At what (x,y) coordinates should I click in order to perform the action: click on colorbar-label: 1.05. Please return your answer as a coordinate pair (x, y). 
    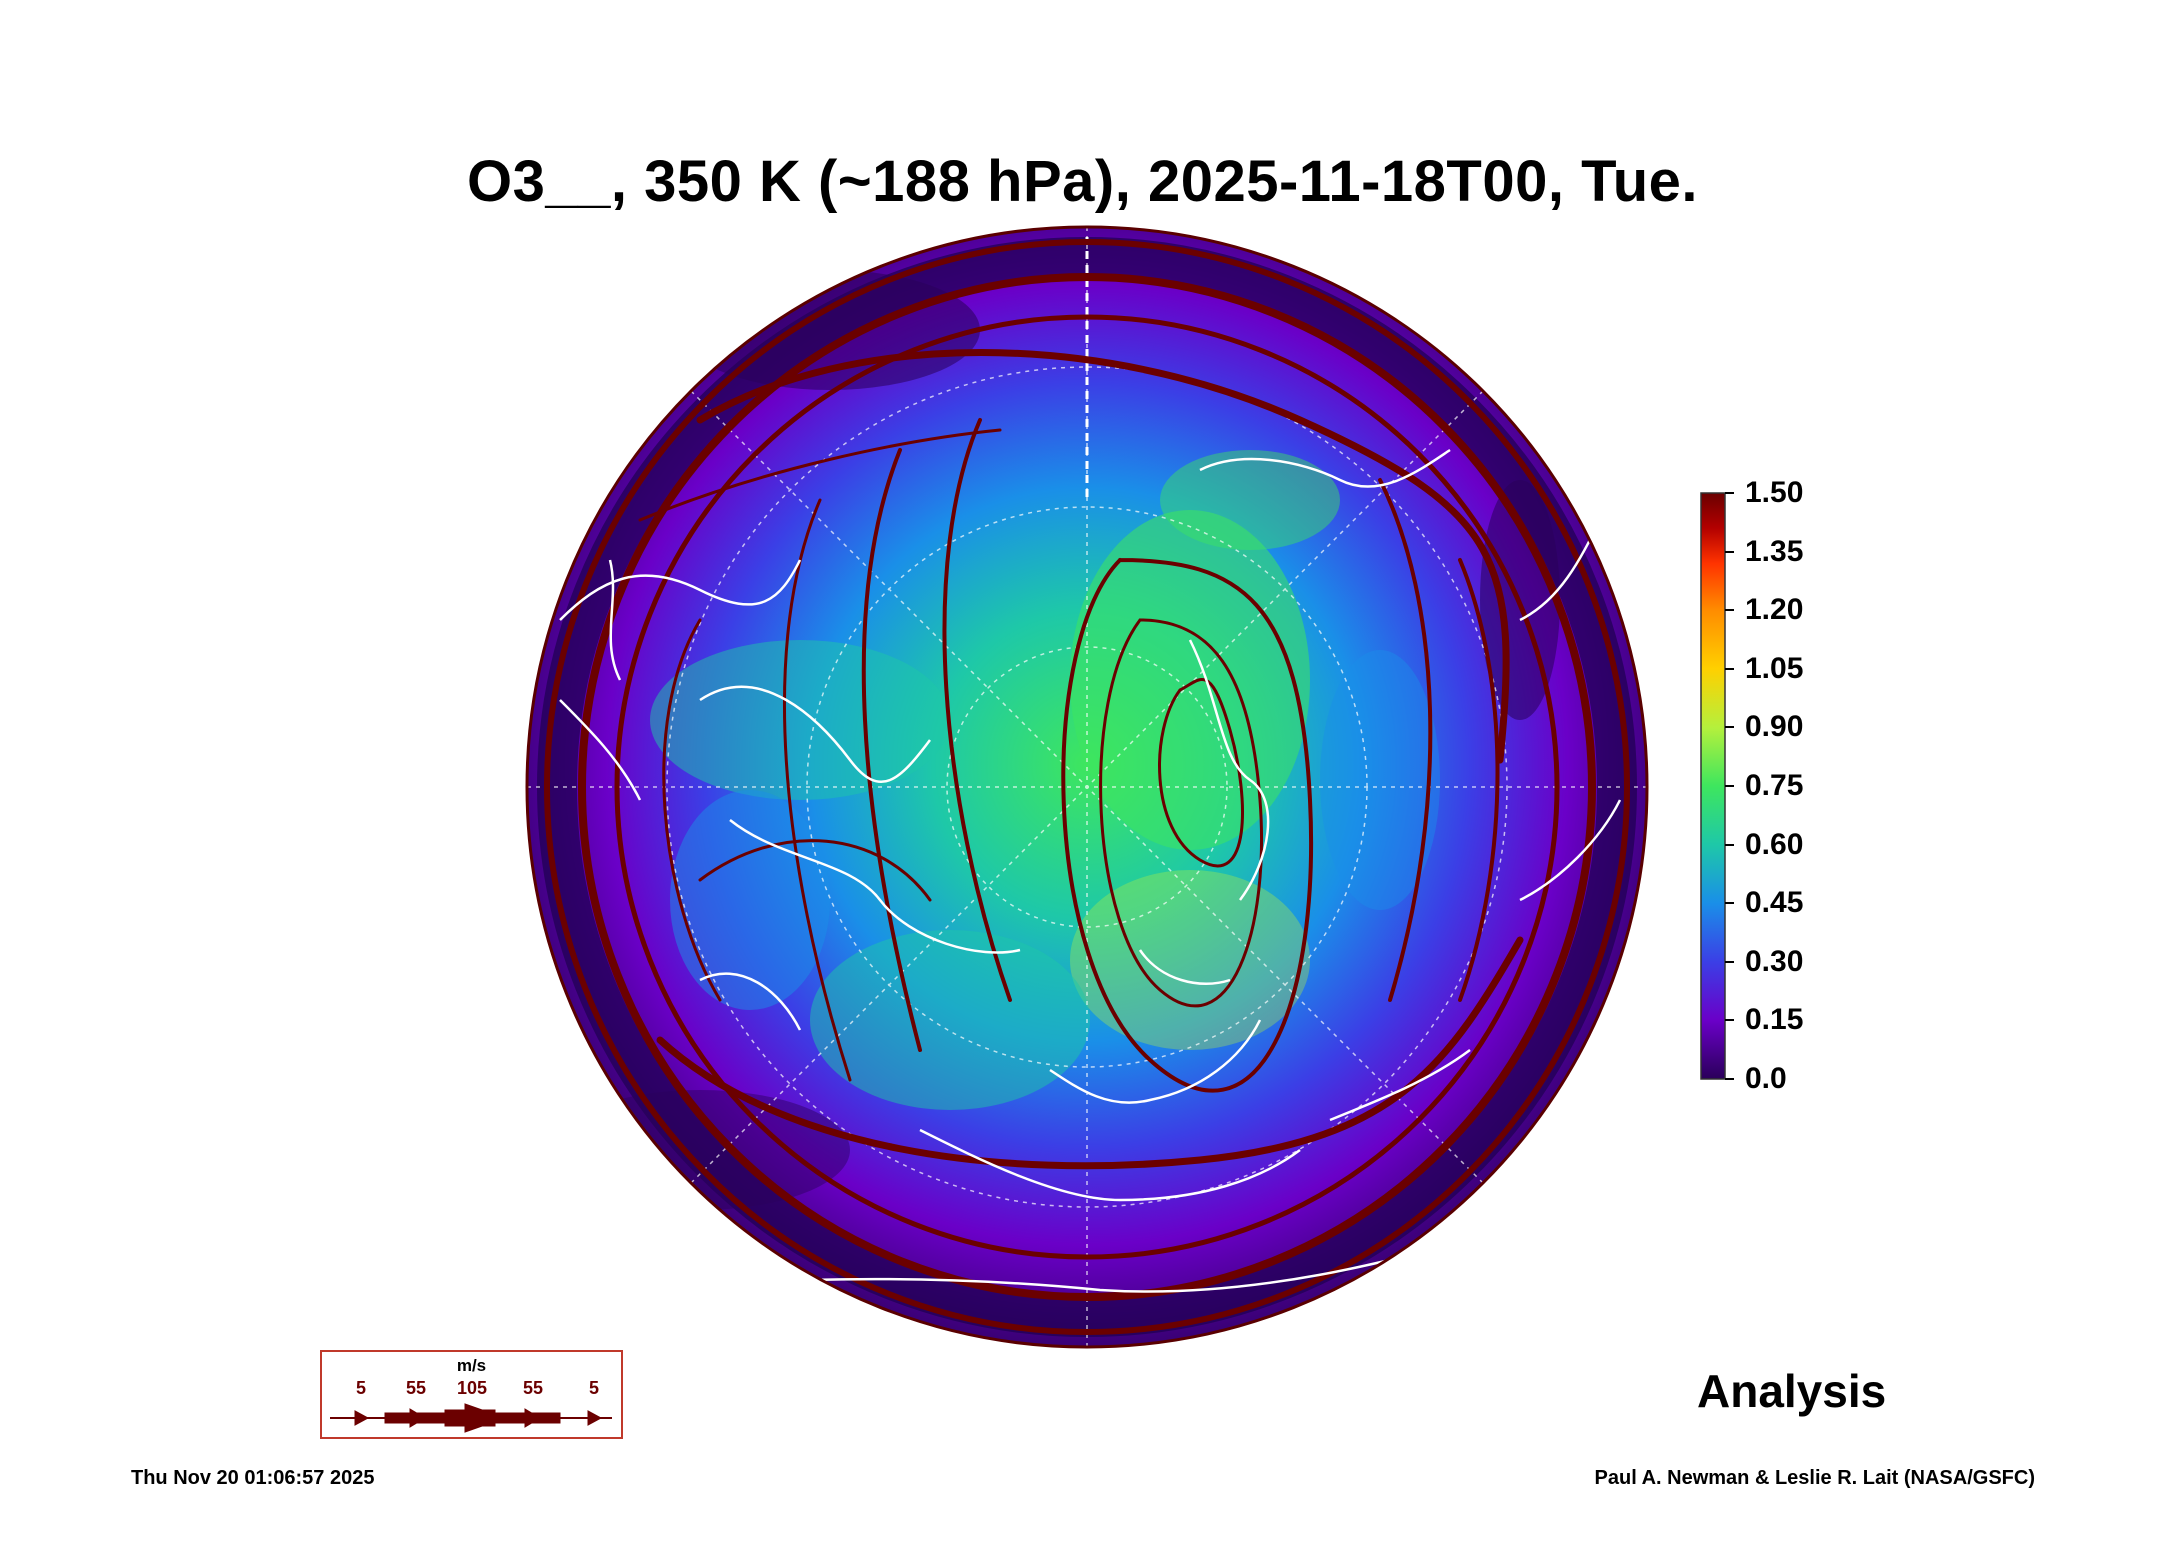
    Looking at the image, I should click on (1774, 668).